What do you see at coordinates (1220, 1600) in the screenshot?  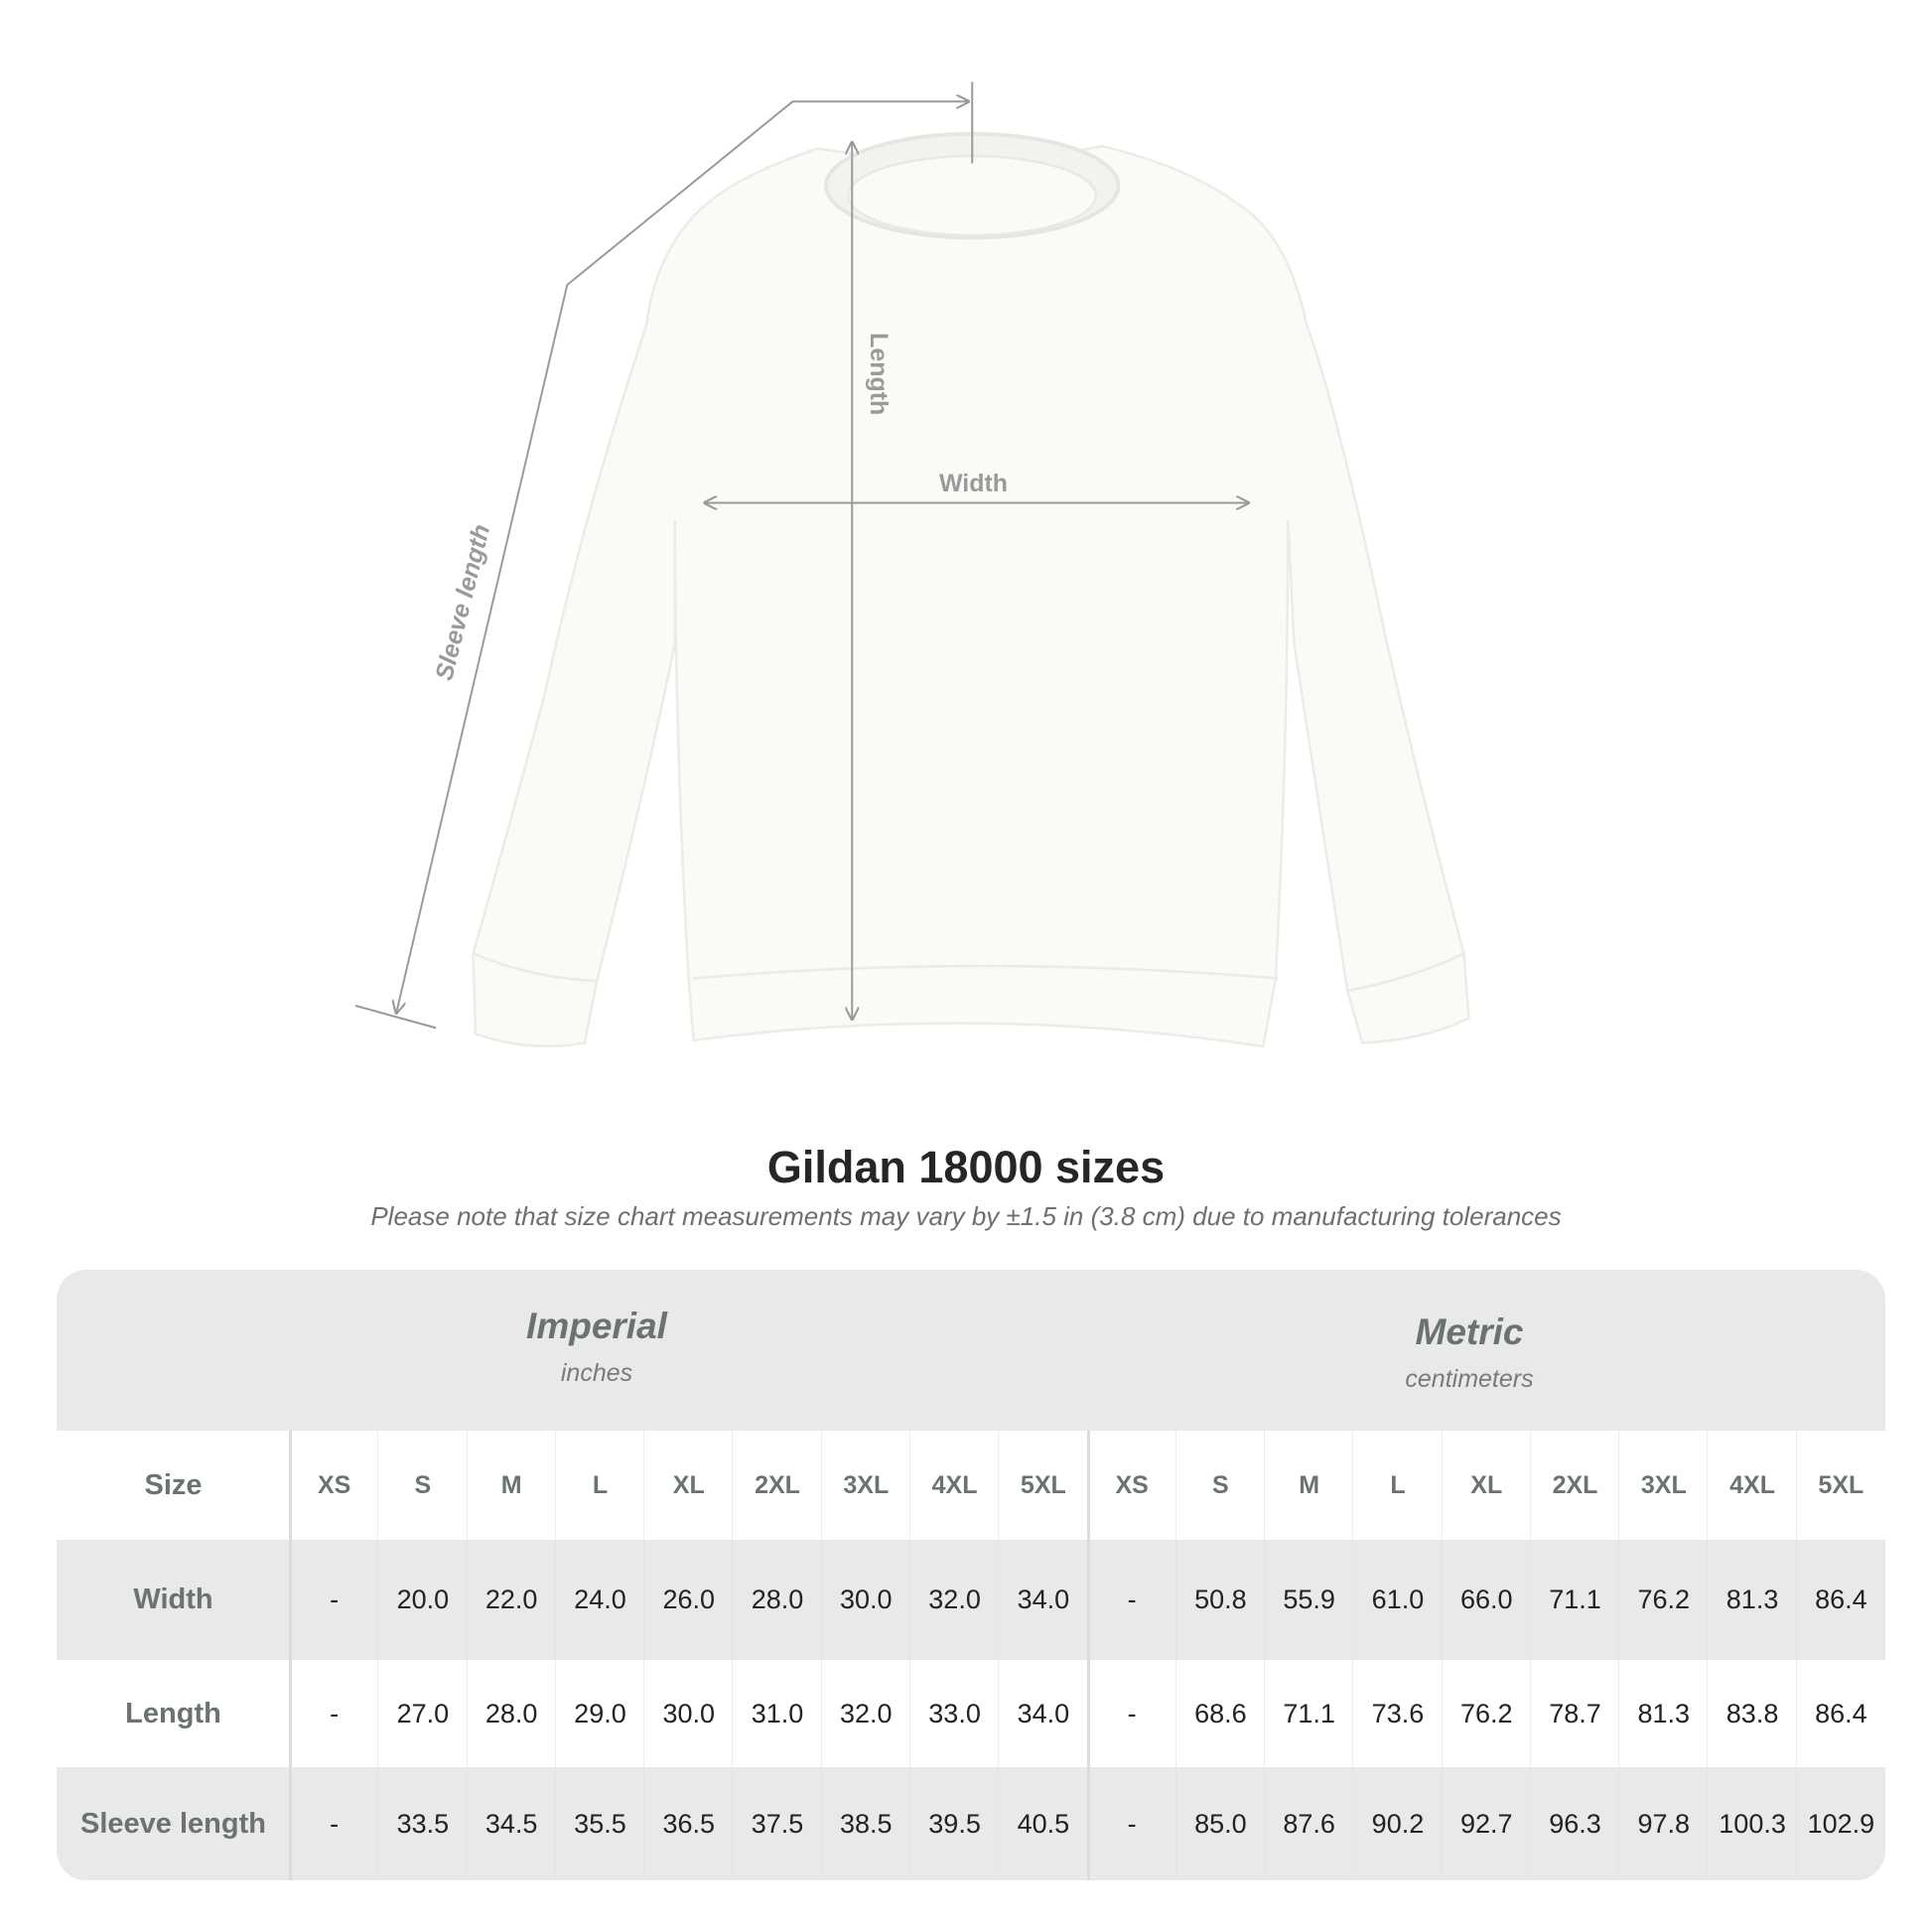 I see `metric-value-cell: 50.8` at bounding box center [1220, 1600].